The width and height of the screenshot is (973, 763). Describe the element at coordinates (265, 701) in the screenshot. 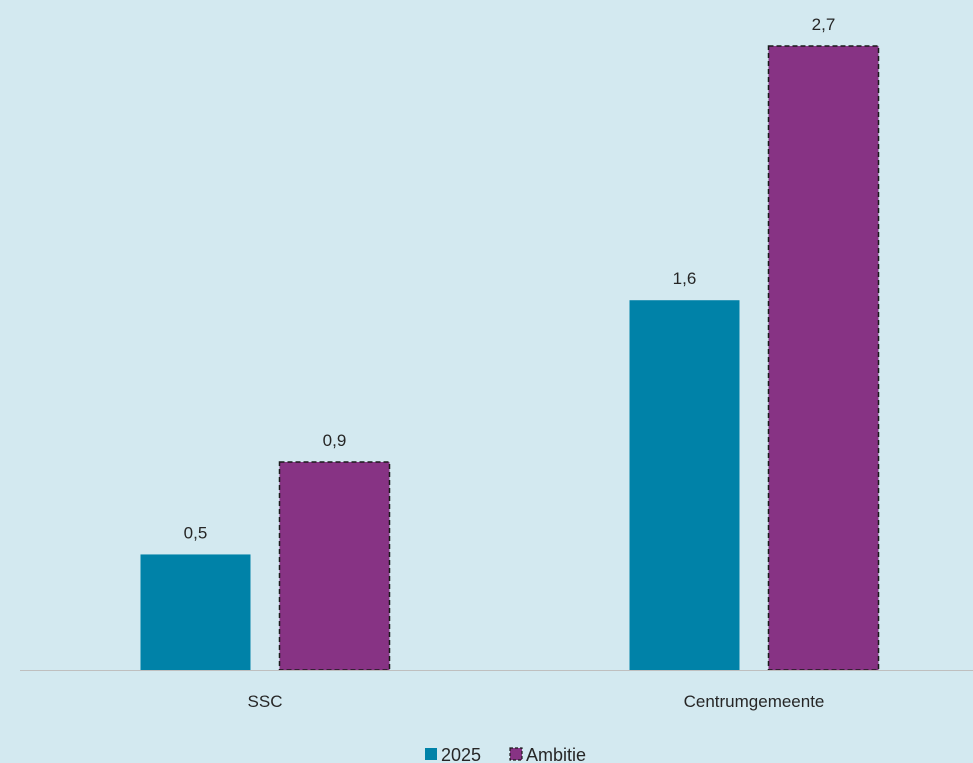

I see `category-label-0: SSC` at that location.